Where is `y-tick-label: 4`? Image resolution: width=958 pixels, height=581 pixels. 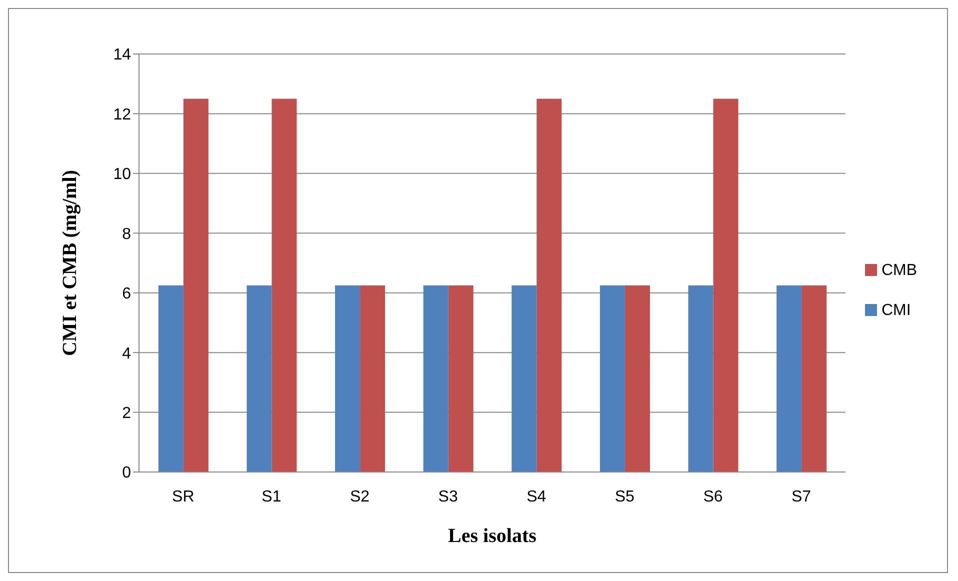
y-tick-label: 4 is located at coordinates (127, 353).